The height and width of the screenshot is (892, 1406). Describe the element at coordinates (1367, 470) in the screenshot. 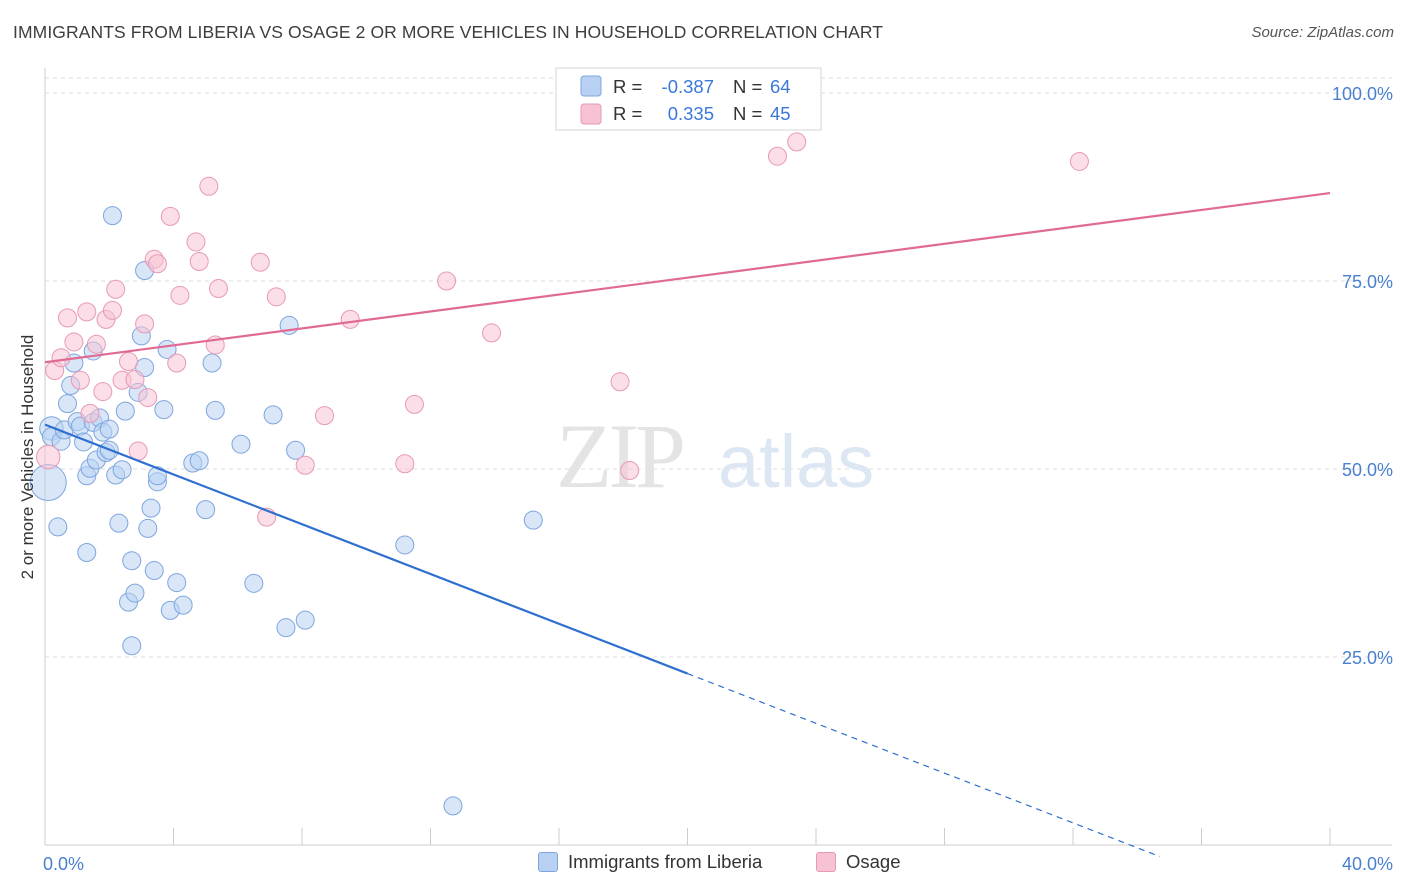

I see `y-tick-label: 50.0%` at that location.